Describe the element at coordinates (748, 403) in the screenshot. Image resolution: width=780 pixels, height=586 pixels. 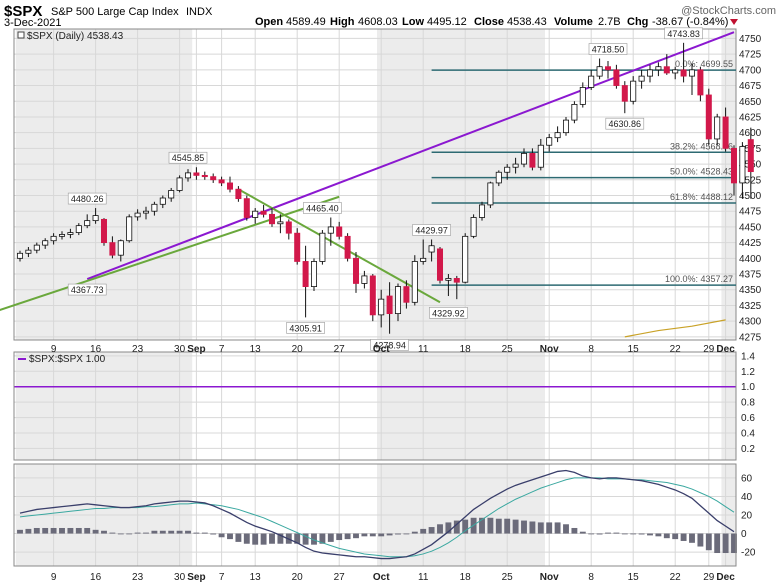
I see `y-tick-label: 0.8` at that location.